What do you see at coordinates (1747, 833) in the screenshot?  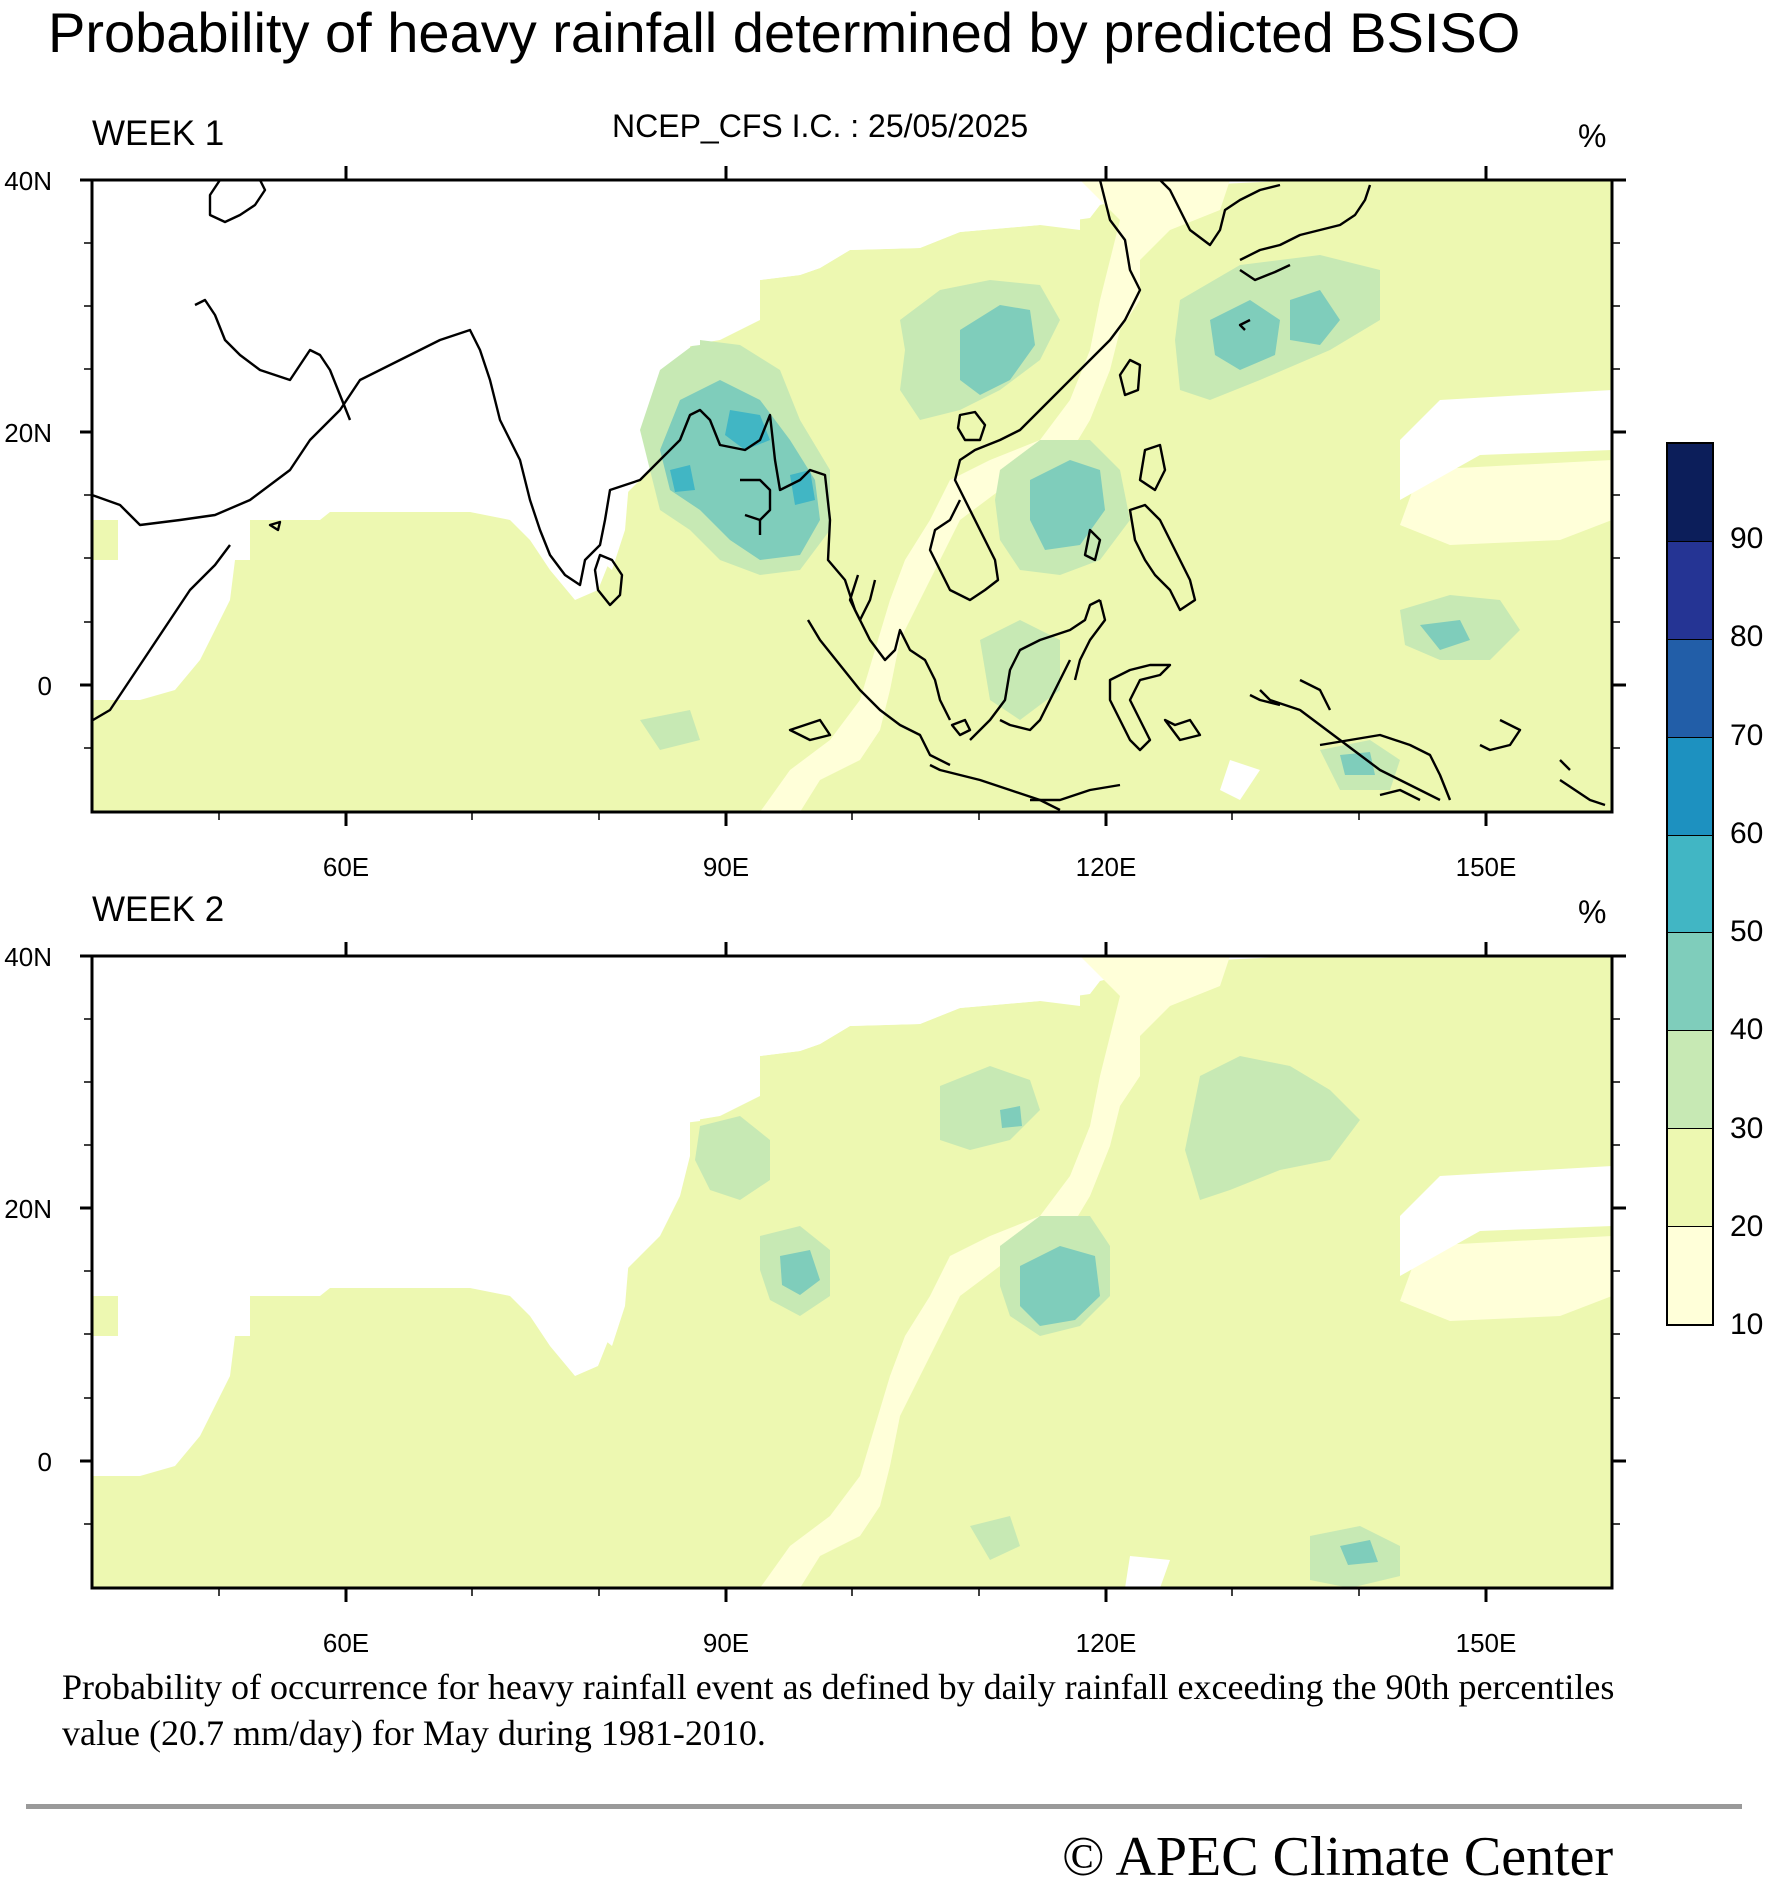 I see `colorbar-label-60: 60` at bounding box center [1747, 833].